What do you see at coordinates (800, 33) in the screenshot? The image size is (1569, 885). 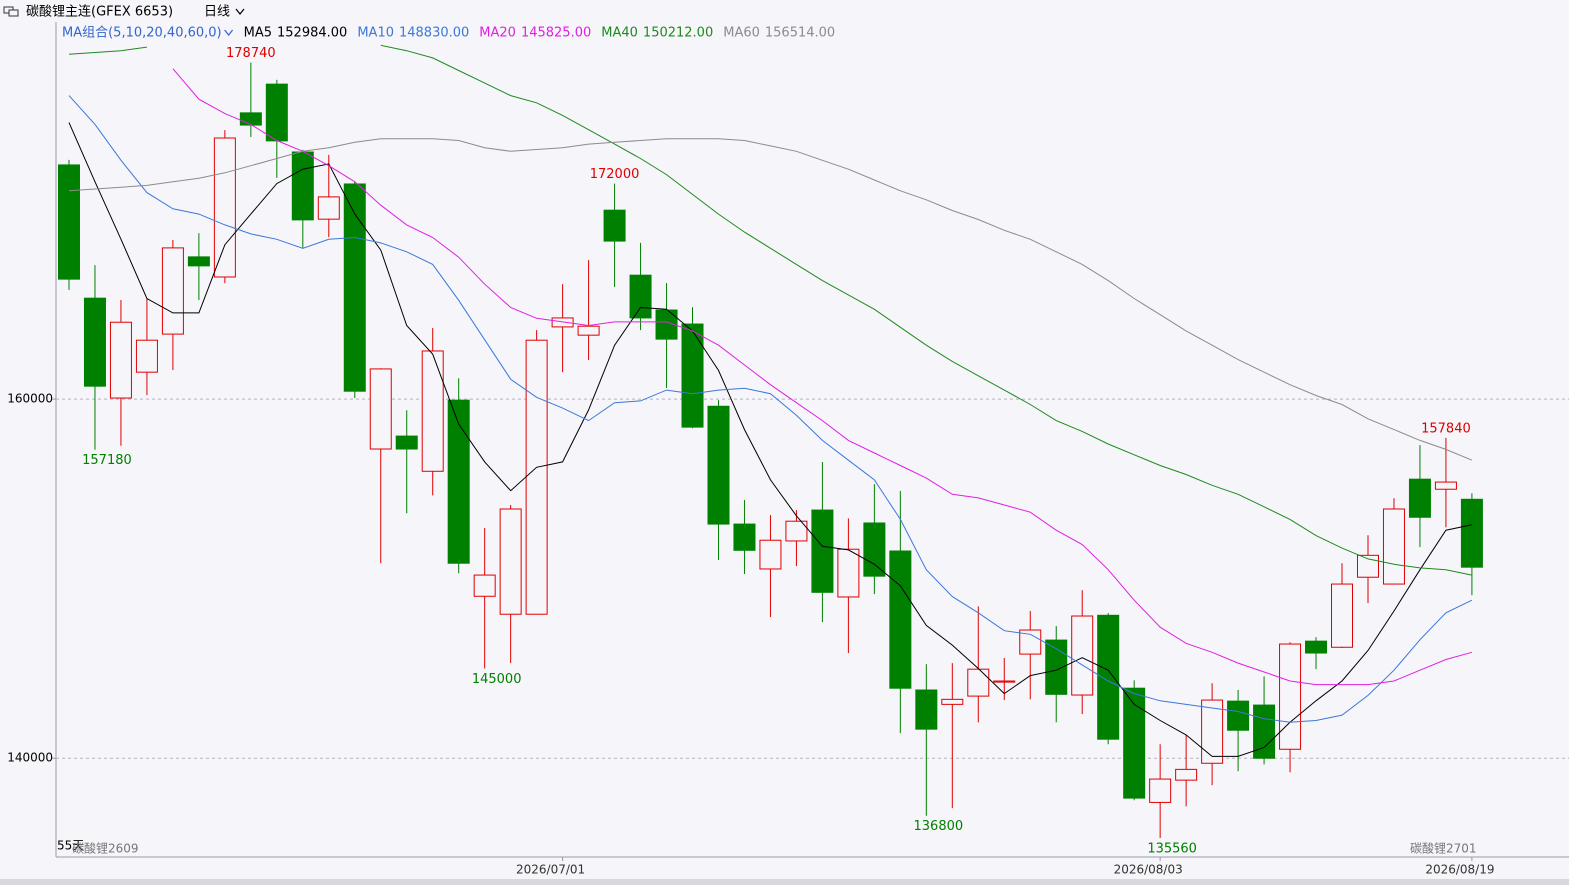 I see `legend-value: 156514.00` at bounding box center [800, 33].